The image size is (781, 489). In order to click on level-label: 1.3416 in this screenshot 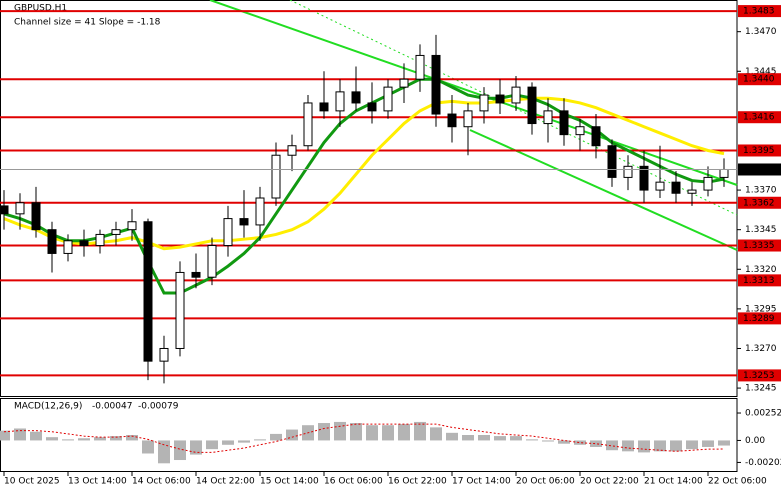, I will do `click(759, 118)`.